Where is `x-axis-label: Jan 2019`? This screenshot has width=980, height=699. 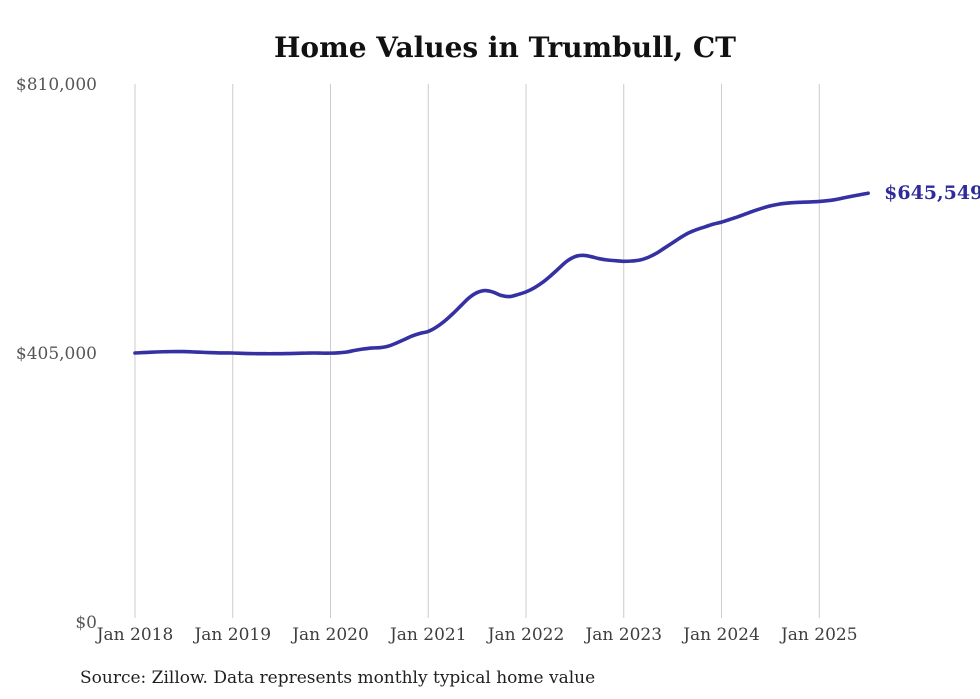 x-axis-label: Jan 2019 is located at coordinates (231, 635).